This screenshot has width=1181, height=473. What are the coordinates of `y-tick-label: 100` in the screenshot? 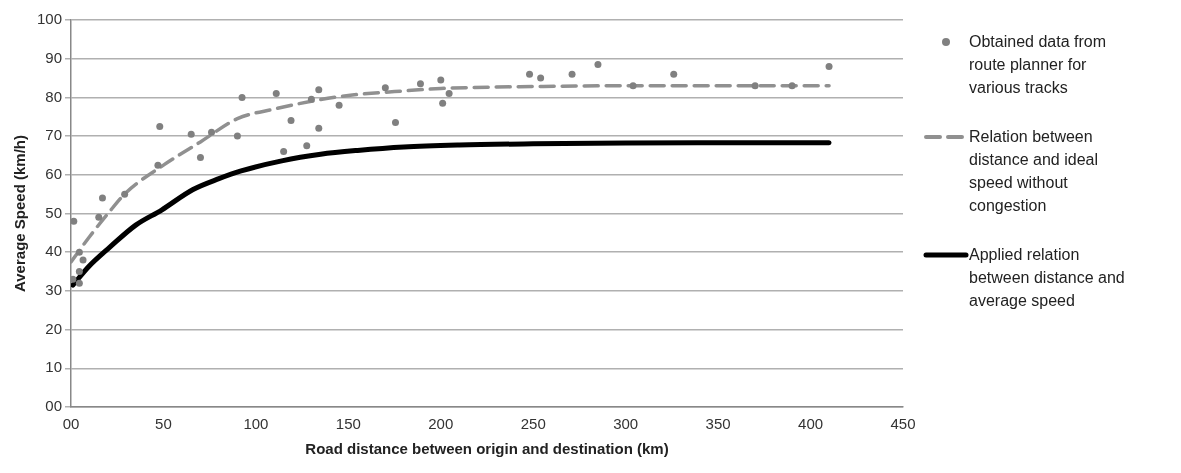 It's located at (50, 19).